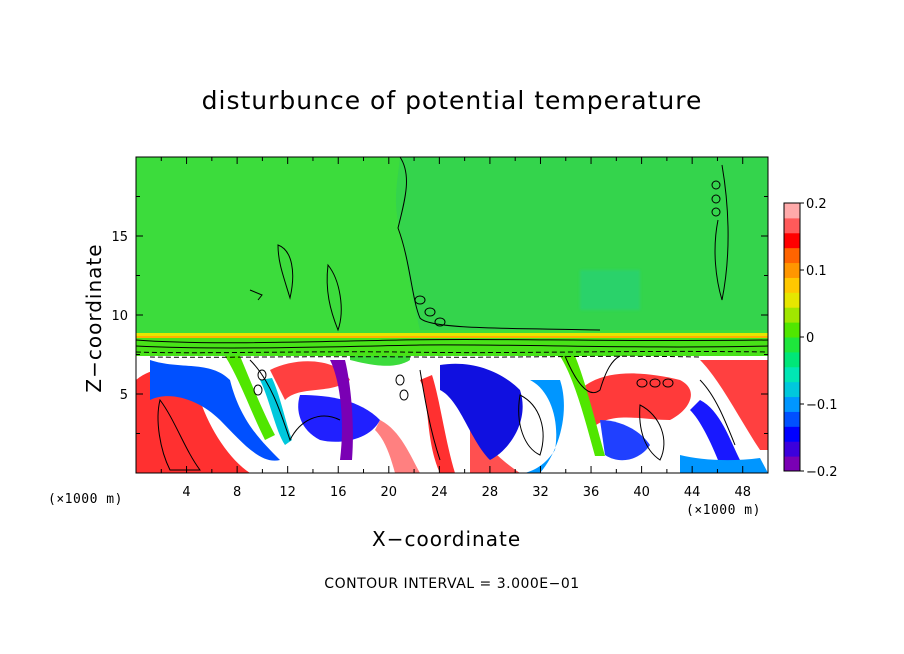 This screenshot has width=904, height=654. Describe the element at coordinates (822, 405) in the screenshot. I see `colorbar-tick-label-3: −0.1` at that location.